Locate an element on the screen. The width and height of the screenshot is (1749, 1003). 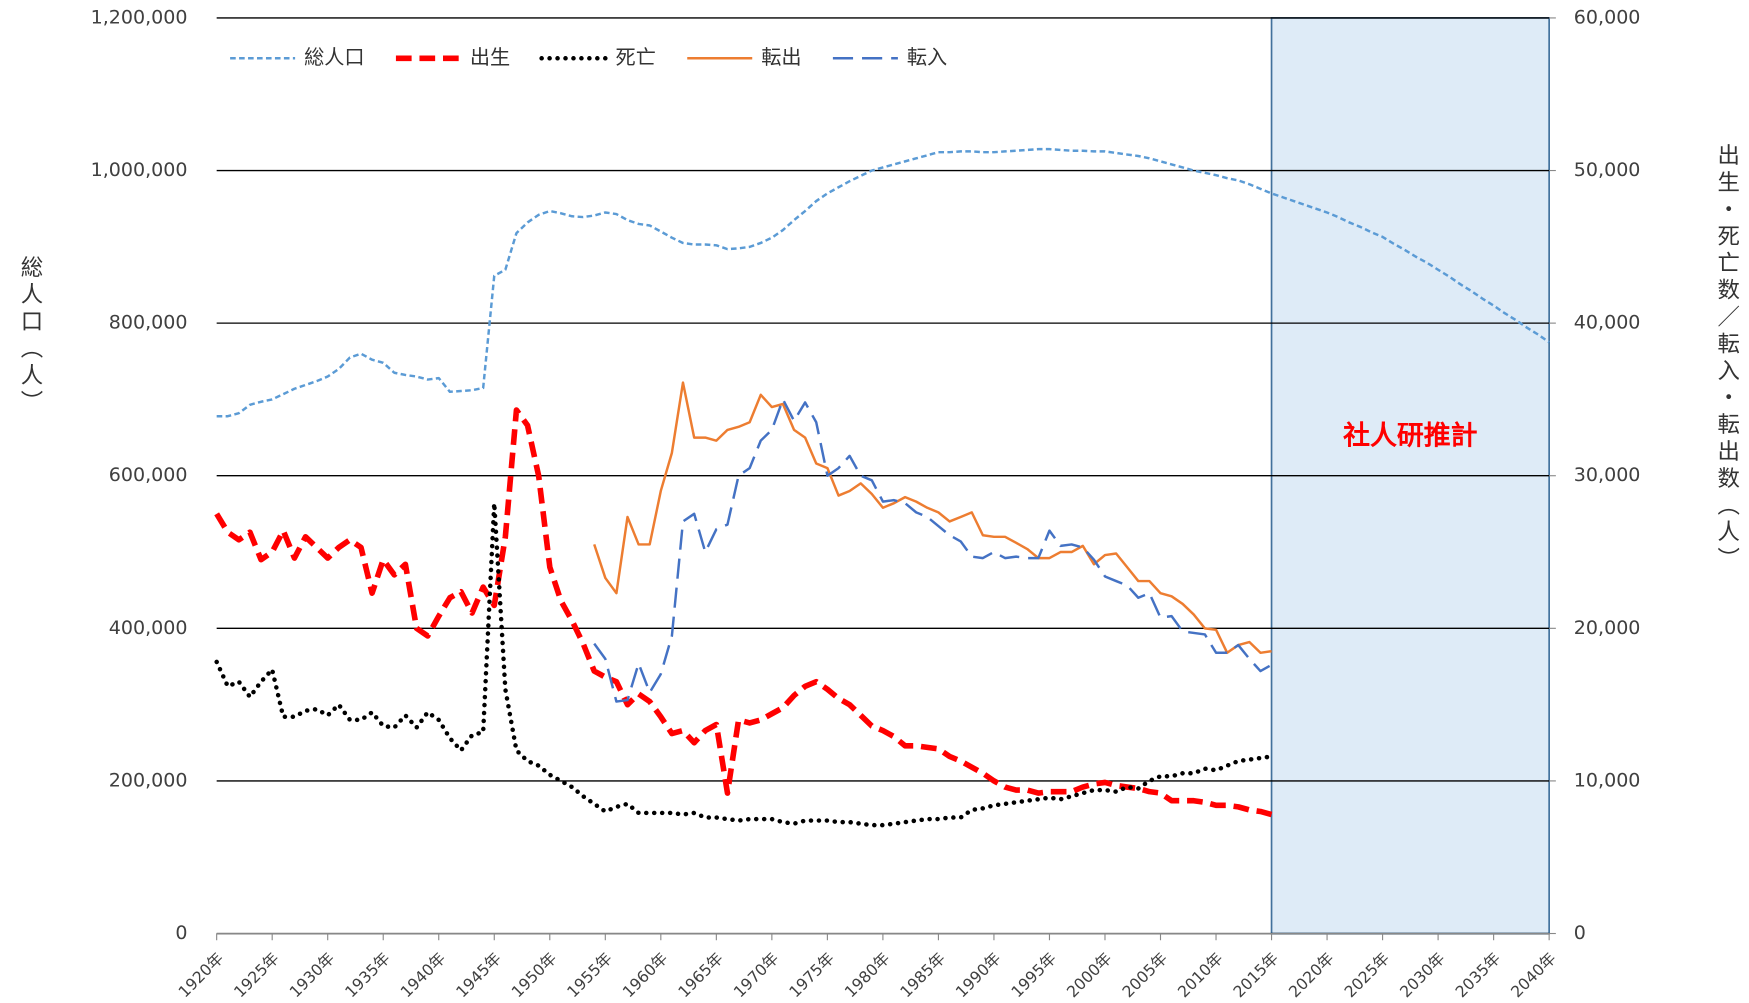
y2-axis-title: 出生・死亡数／転入・転出数（人） is located at coordinates (1727, 358).